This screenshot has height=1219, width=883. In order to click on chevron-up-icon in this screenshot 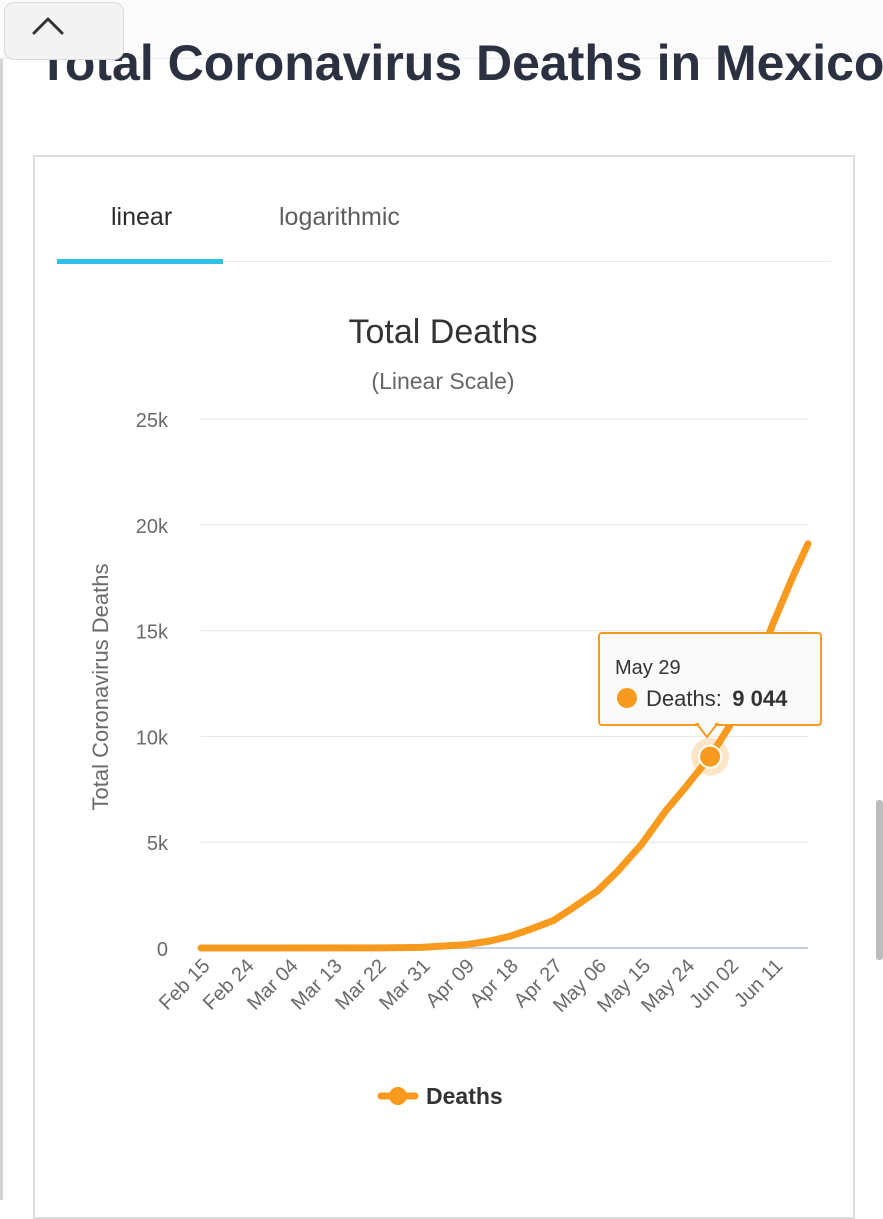, I will do `click(45, 23)`.